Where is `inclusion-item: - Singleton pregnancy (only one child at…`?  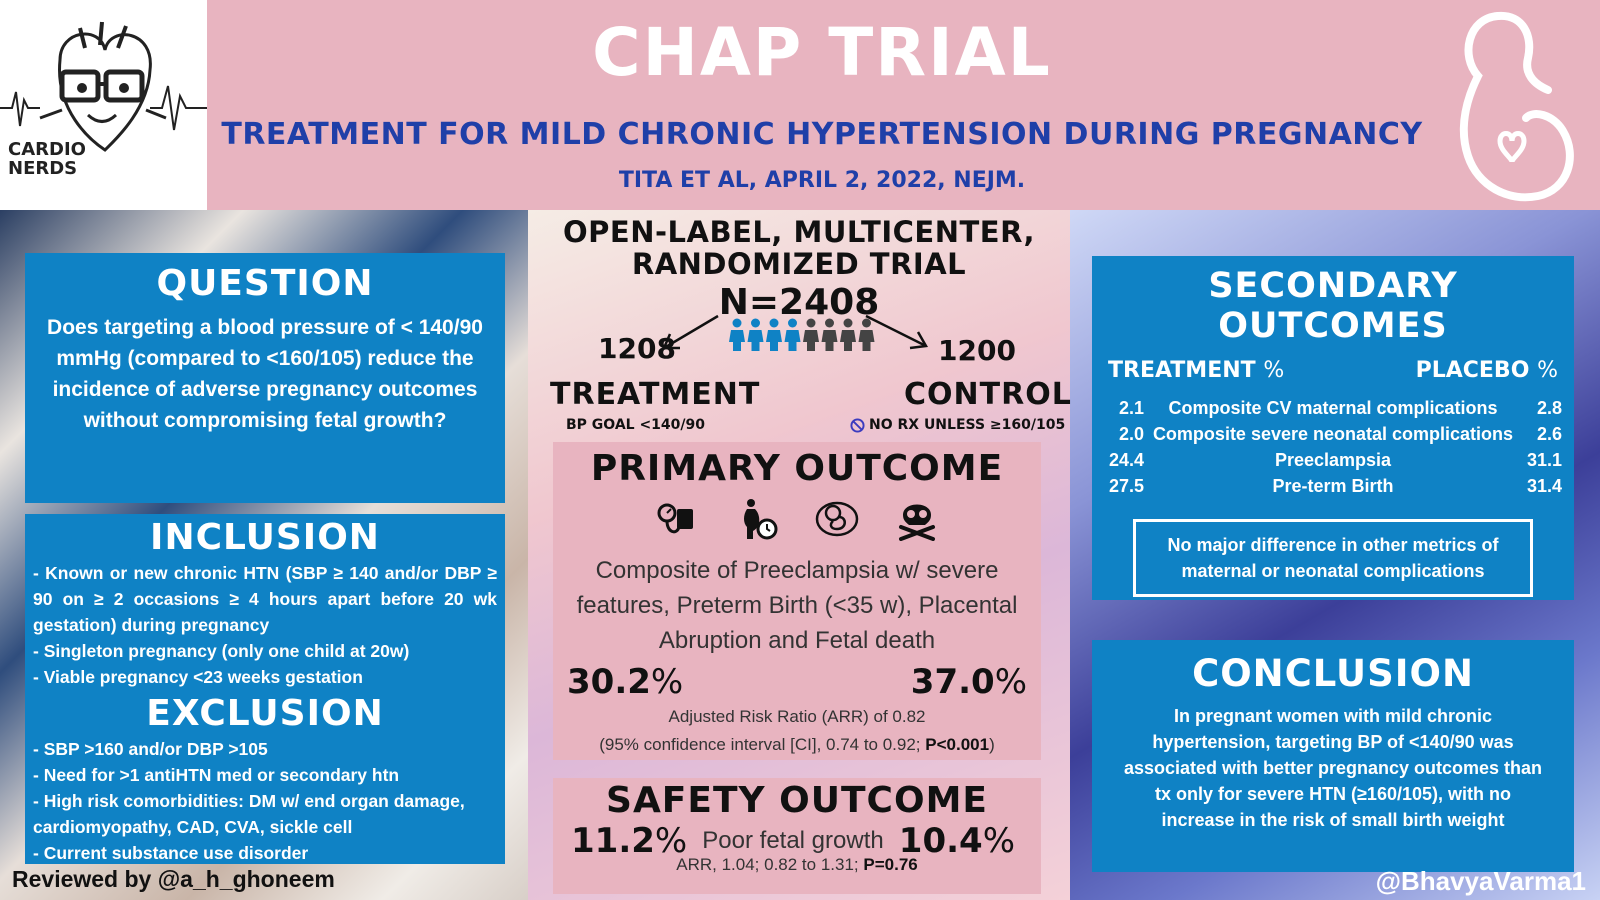
inclusion-item: - Singleton pregnancy (only one child at… is located at coordinates (221, 651).